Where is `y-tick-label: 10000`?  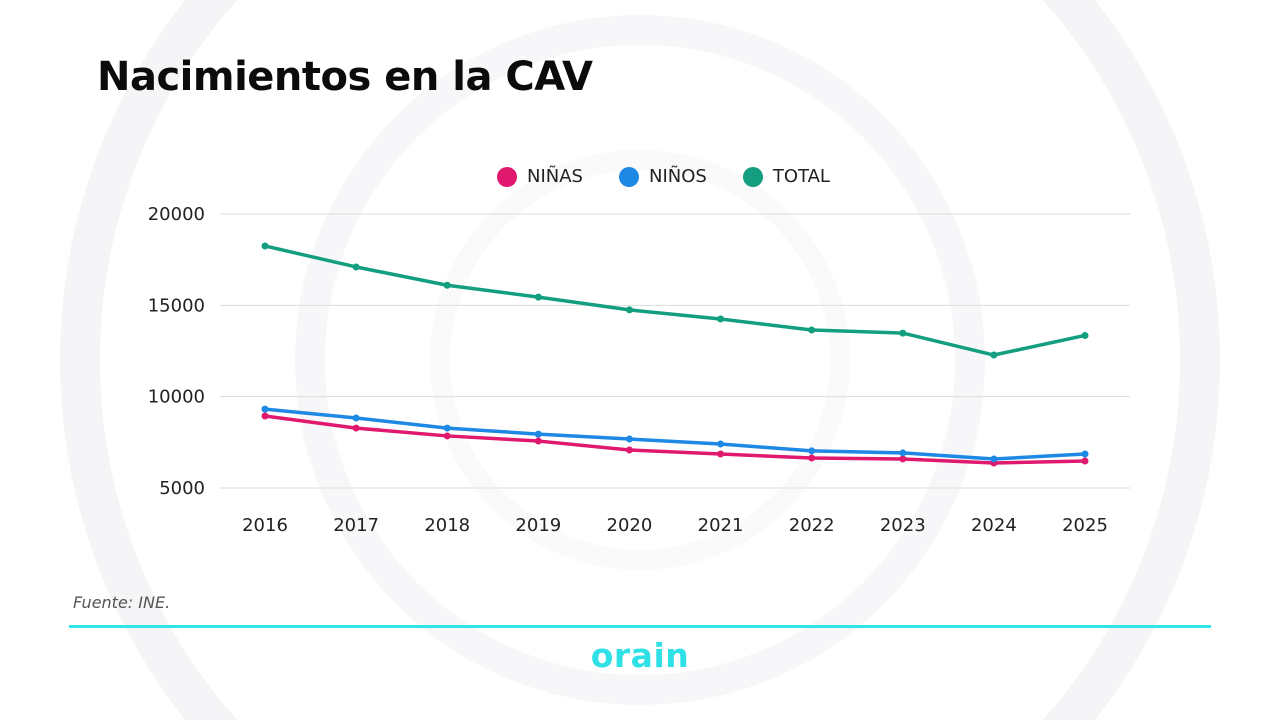 y-tick-label: 10000 is located at coordinates (176, 397).